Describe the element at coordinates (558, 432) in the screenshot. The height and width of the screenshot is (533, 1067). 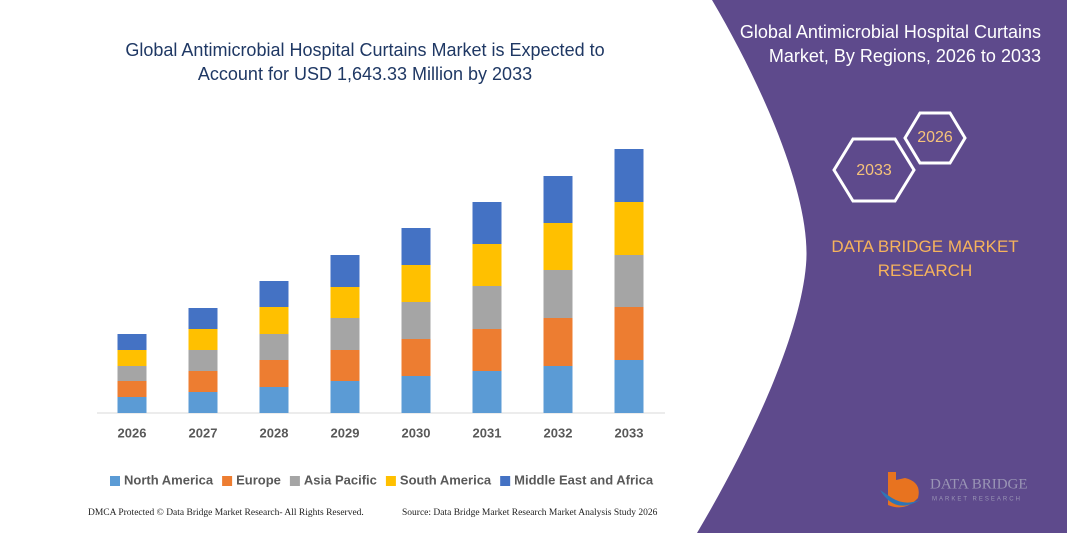
I see `x-tick-label: 2032` at that location.